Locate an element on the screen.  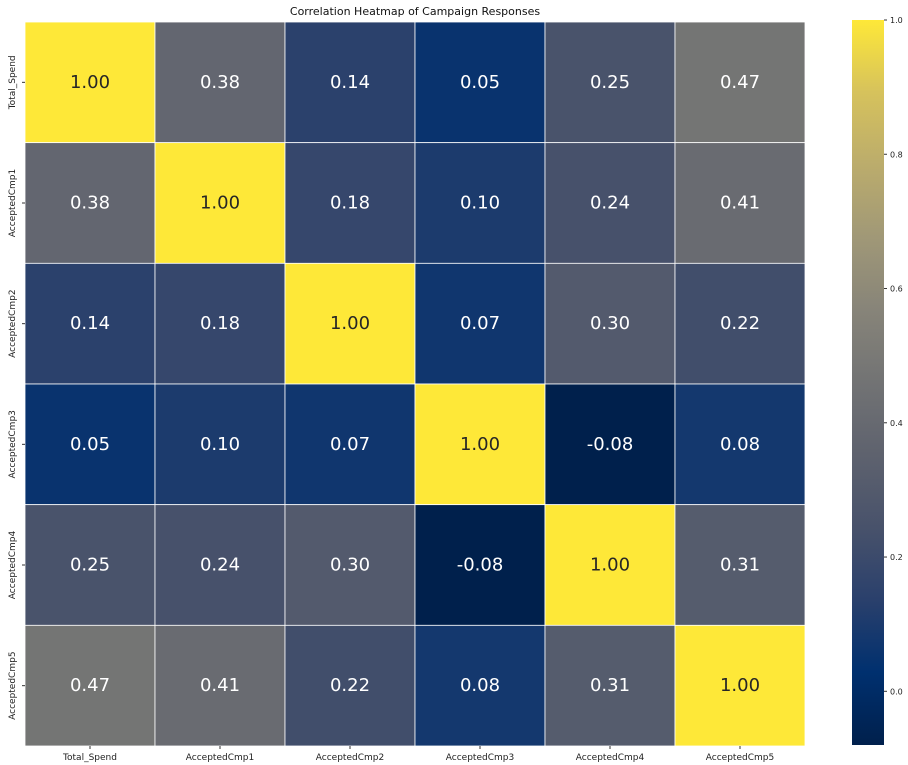
x-tick-label: Total_Spend is located at coordinates (89, 758).